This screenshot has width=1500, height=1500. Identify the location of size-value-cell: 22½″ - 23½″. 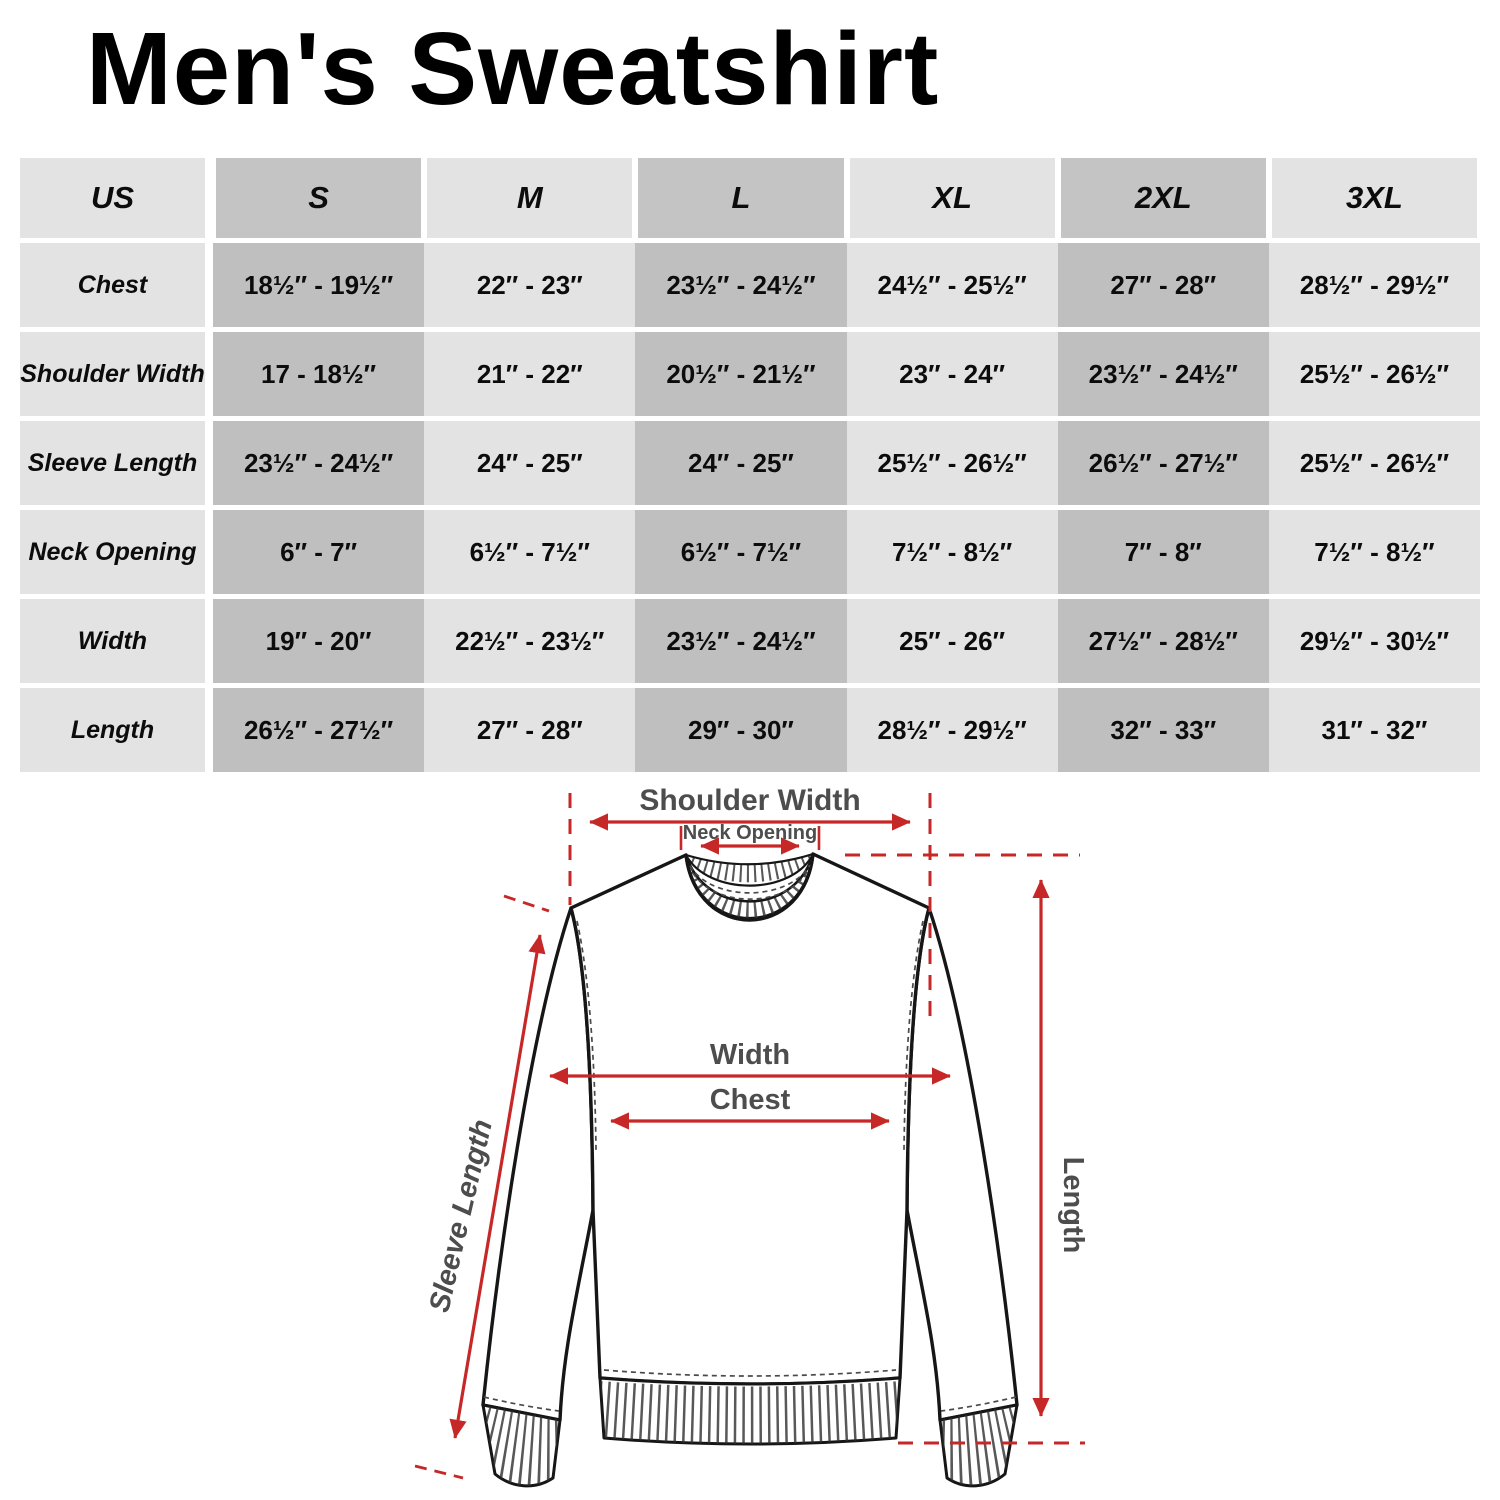
(530, 641).